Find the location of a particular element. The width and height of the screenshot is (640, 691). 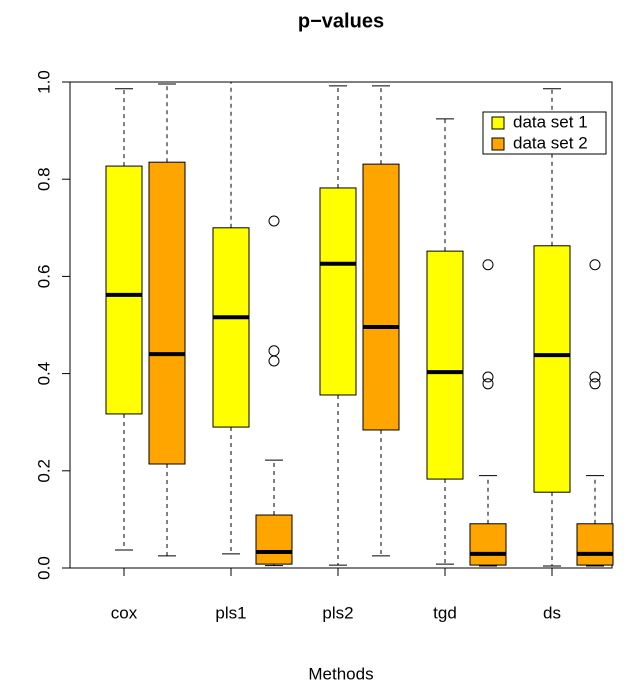

legend-label: data set 2 is located at coordinates (550, 142).